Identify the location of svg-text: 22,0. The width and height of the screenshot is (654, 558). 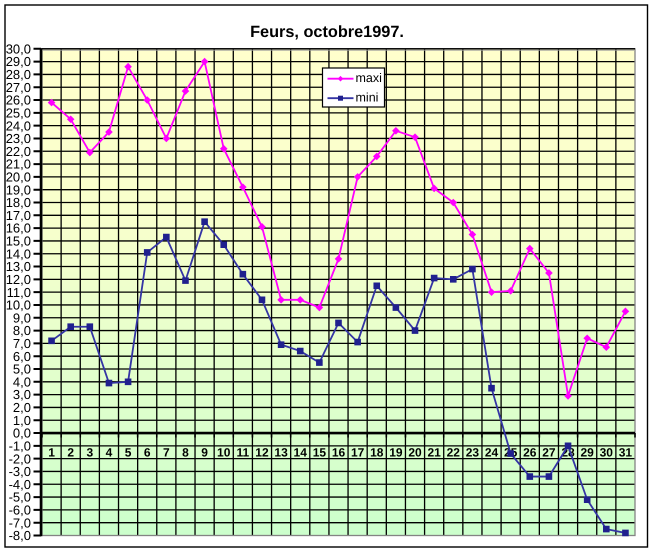
(18, 151).